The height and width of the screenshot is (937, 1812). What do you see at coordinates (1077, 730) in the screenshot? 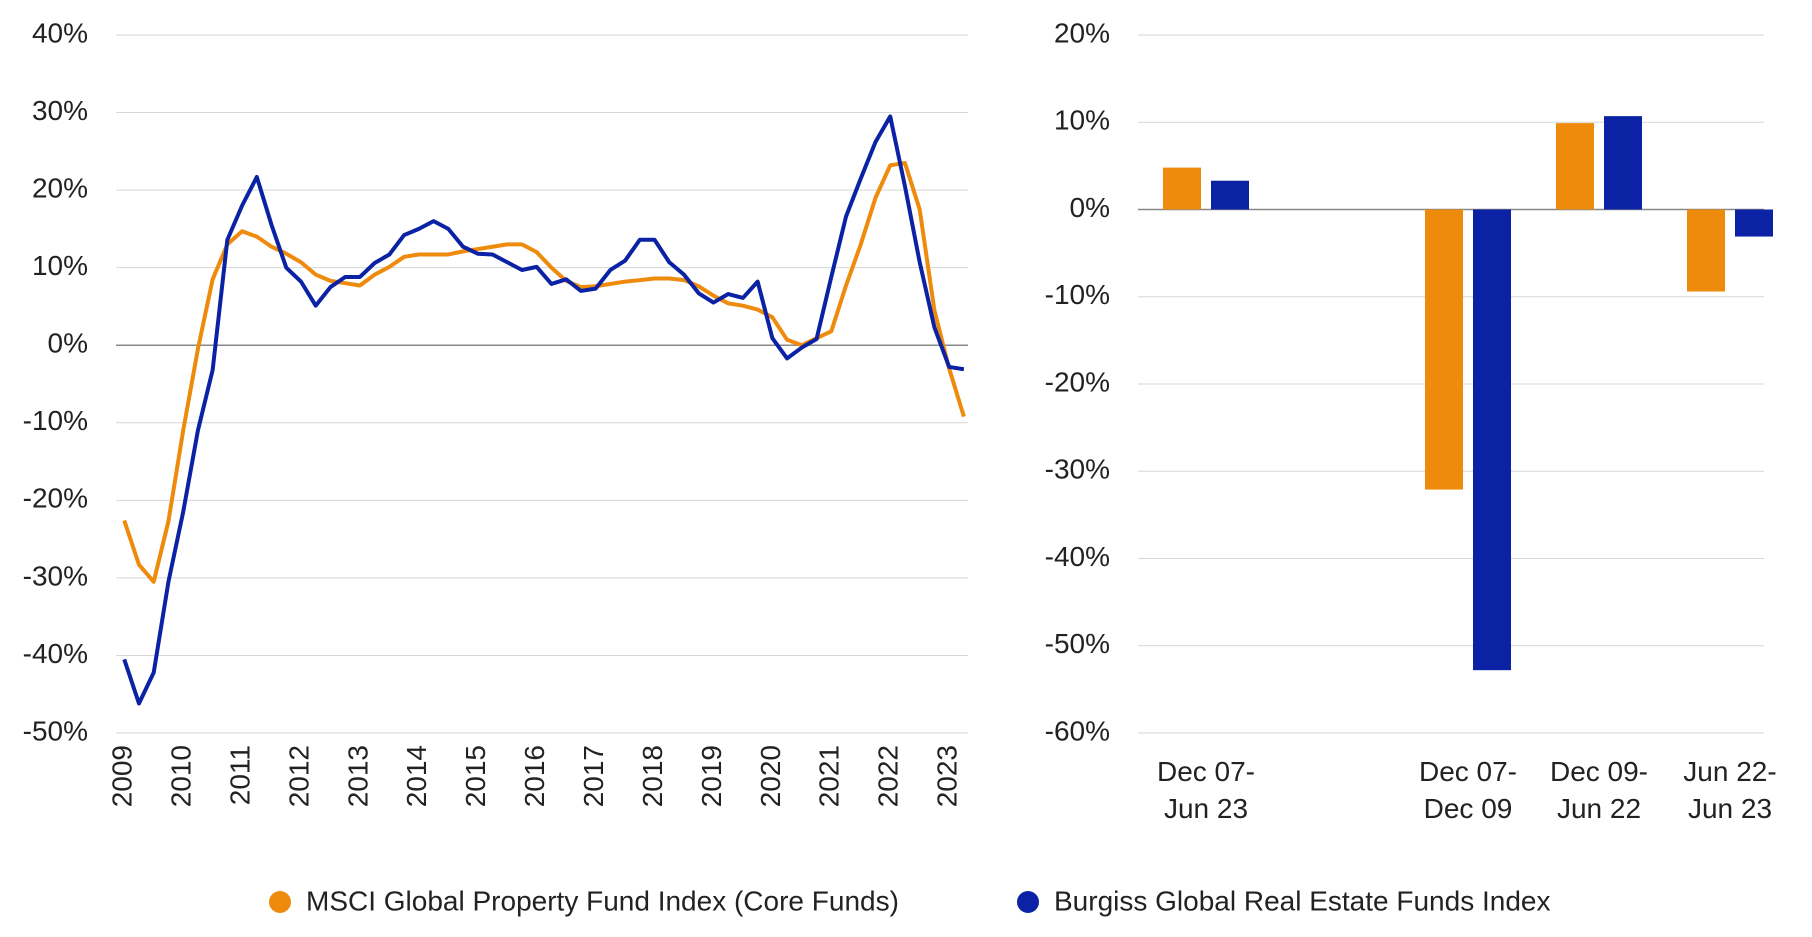
I see `y-tick-label: -60%` at bounding box center [1077, 730].